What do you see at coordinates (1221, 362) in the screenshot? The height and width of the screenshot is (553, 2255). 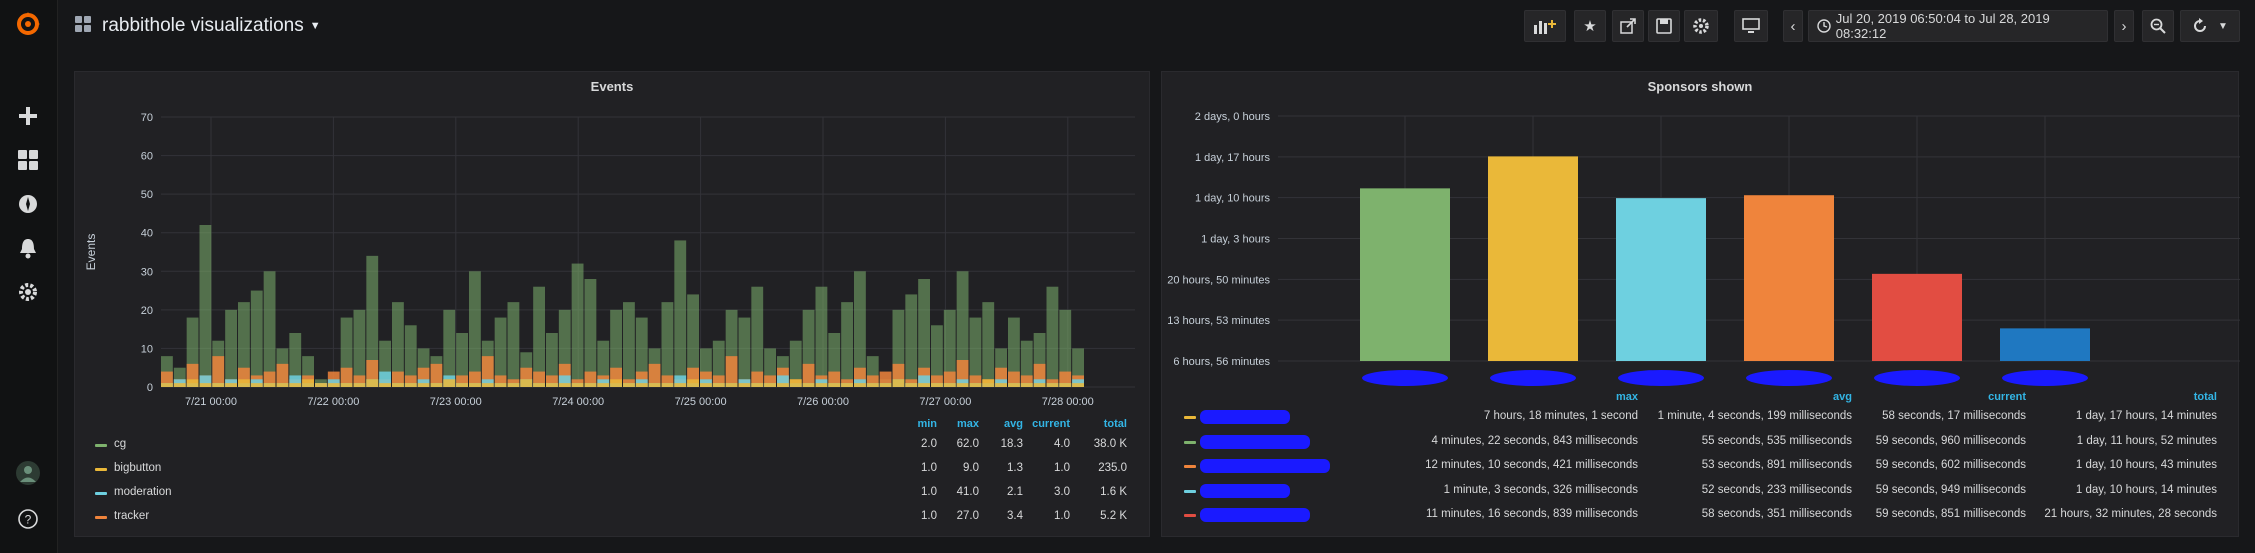 I see `y-tick-label: 6 hours, 56 minutes` at bounding box center [1221, 362].